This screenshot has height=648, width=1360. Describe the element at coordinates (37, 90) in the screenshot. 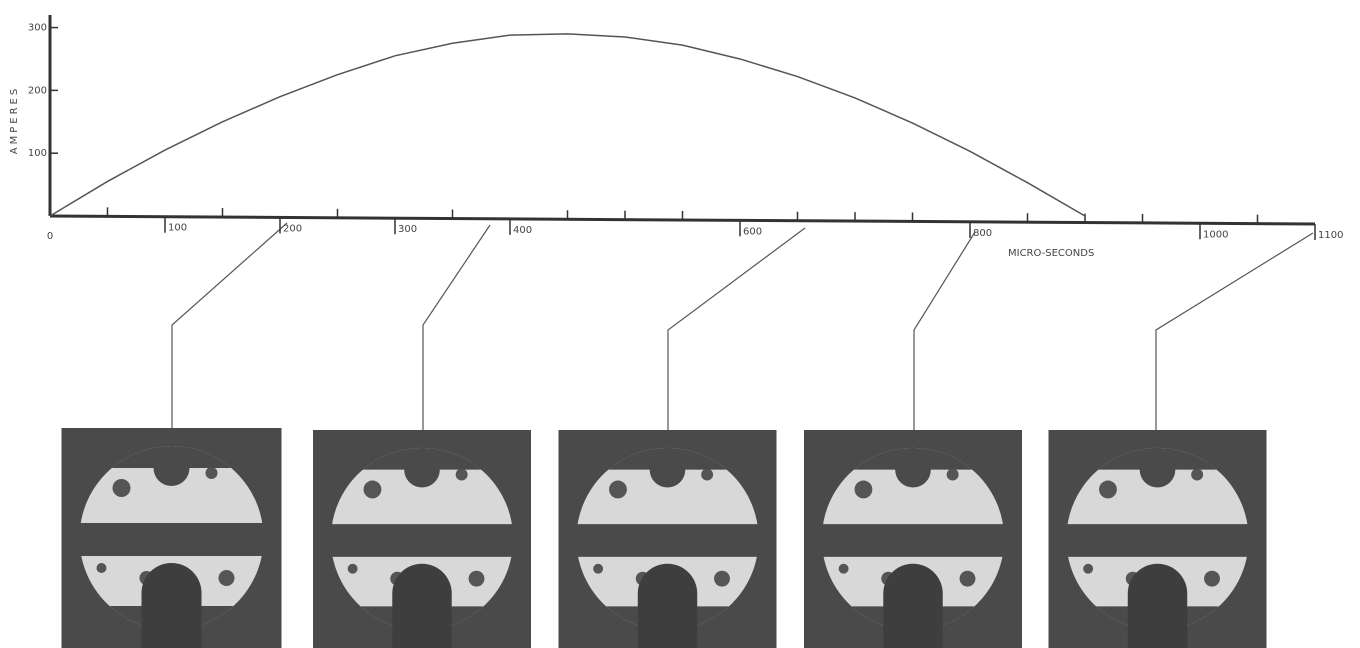

I see `y-tick-label: 200` at that location.